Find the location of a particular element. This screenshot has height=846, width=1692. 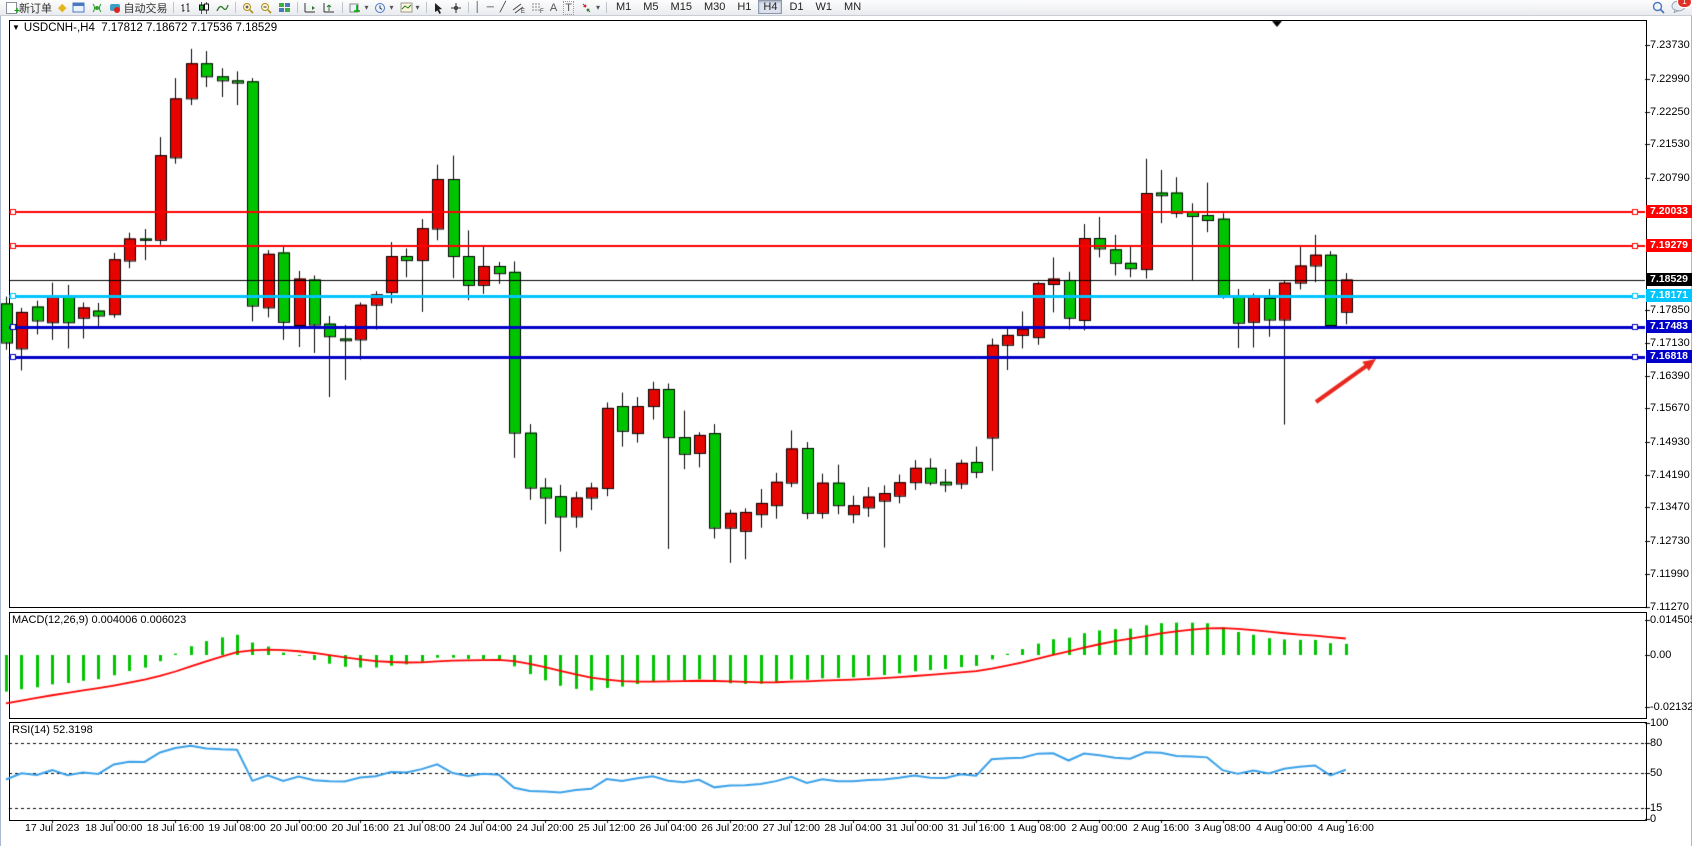

timeframe-button-M30: M30 is located at coordinates (714, 7).